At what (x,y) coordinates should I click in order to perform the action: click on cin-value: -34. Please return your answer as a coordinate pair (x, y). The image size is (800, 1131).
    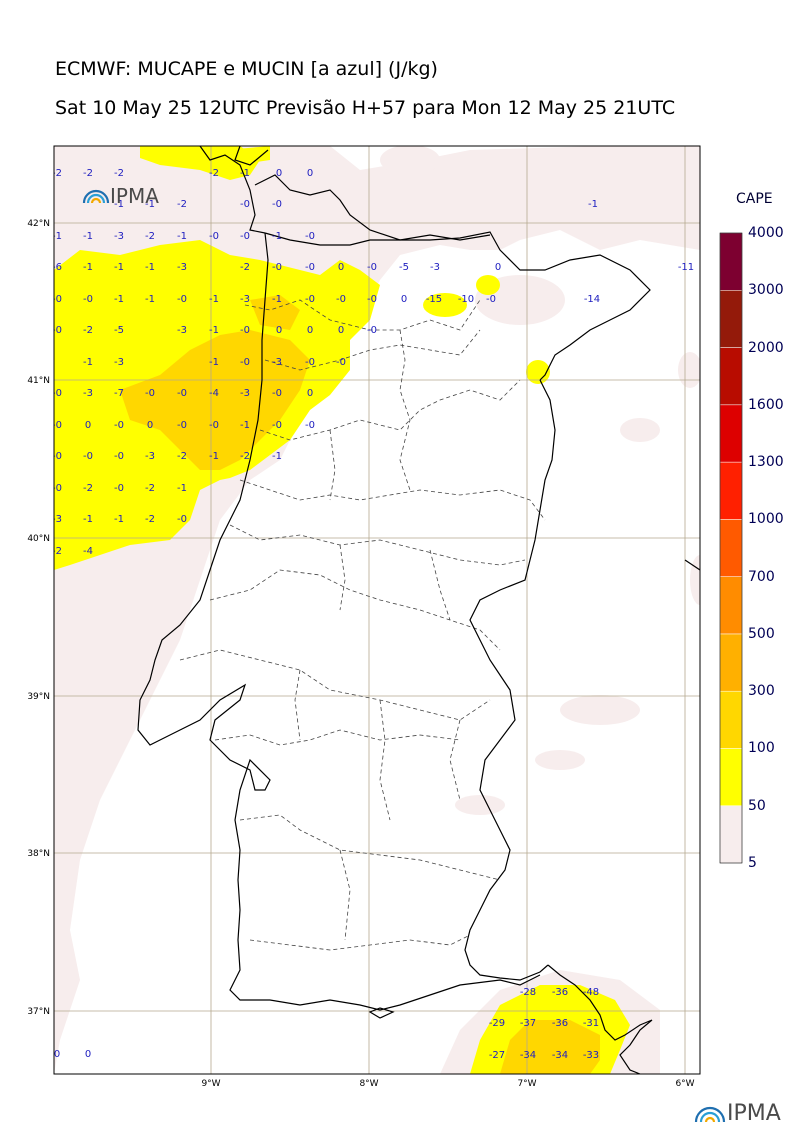
    Looking at the image, I should click on (560, 1055).